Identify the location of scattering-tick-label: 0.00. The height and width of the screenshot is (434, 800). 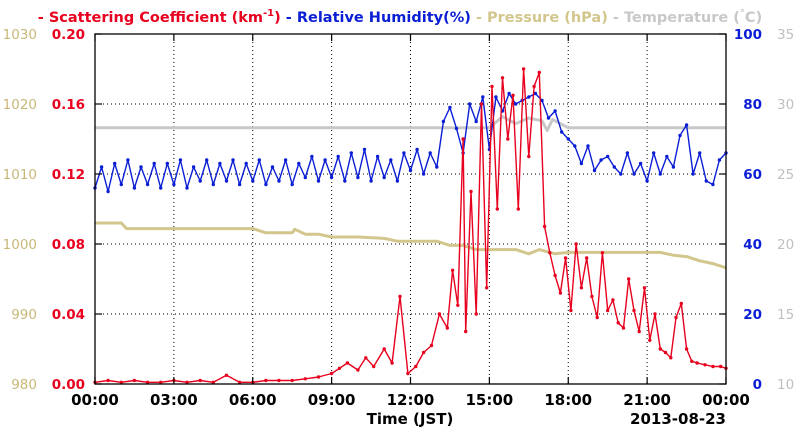
(68, 385).